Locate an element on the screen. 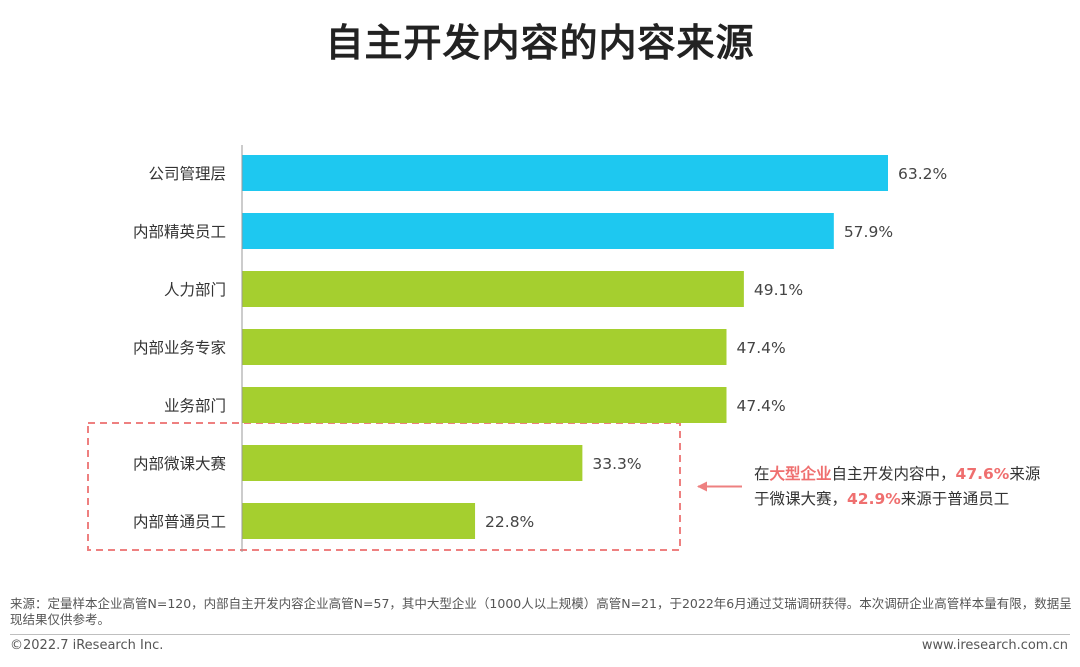 This screenshot has width=1080, height=667. copyright-text: ©2022.7 iResearch Inc. is located at coordinates (87, 645).